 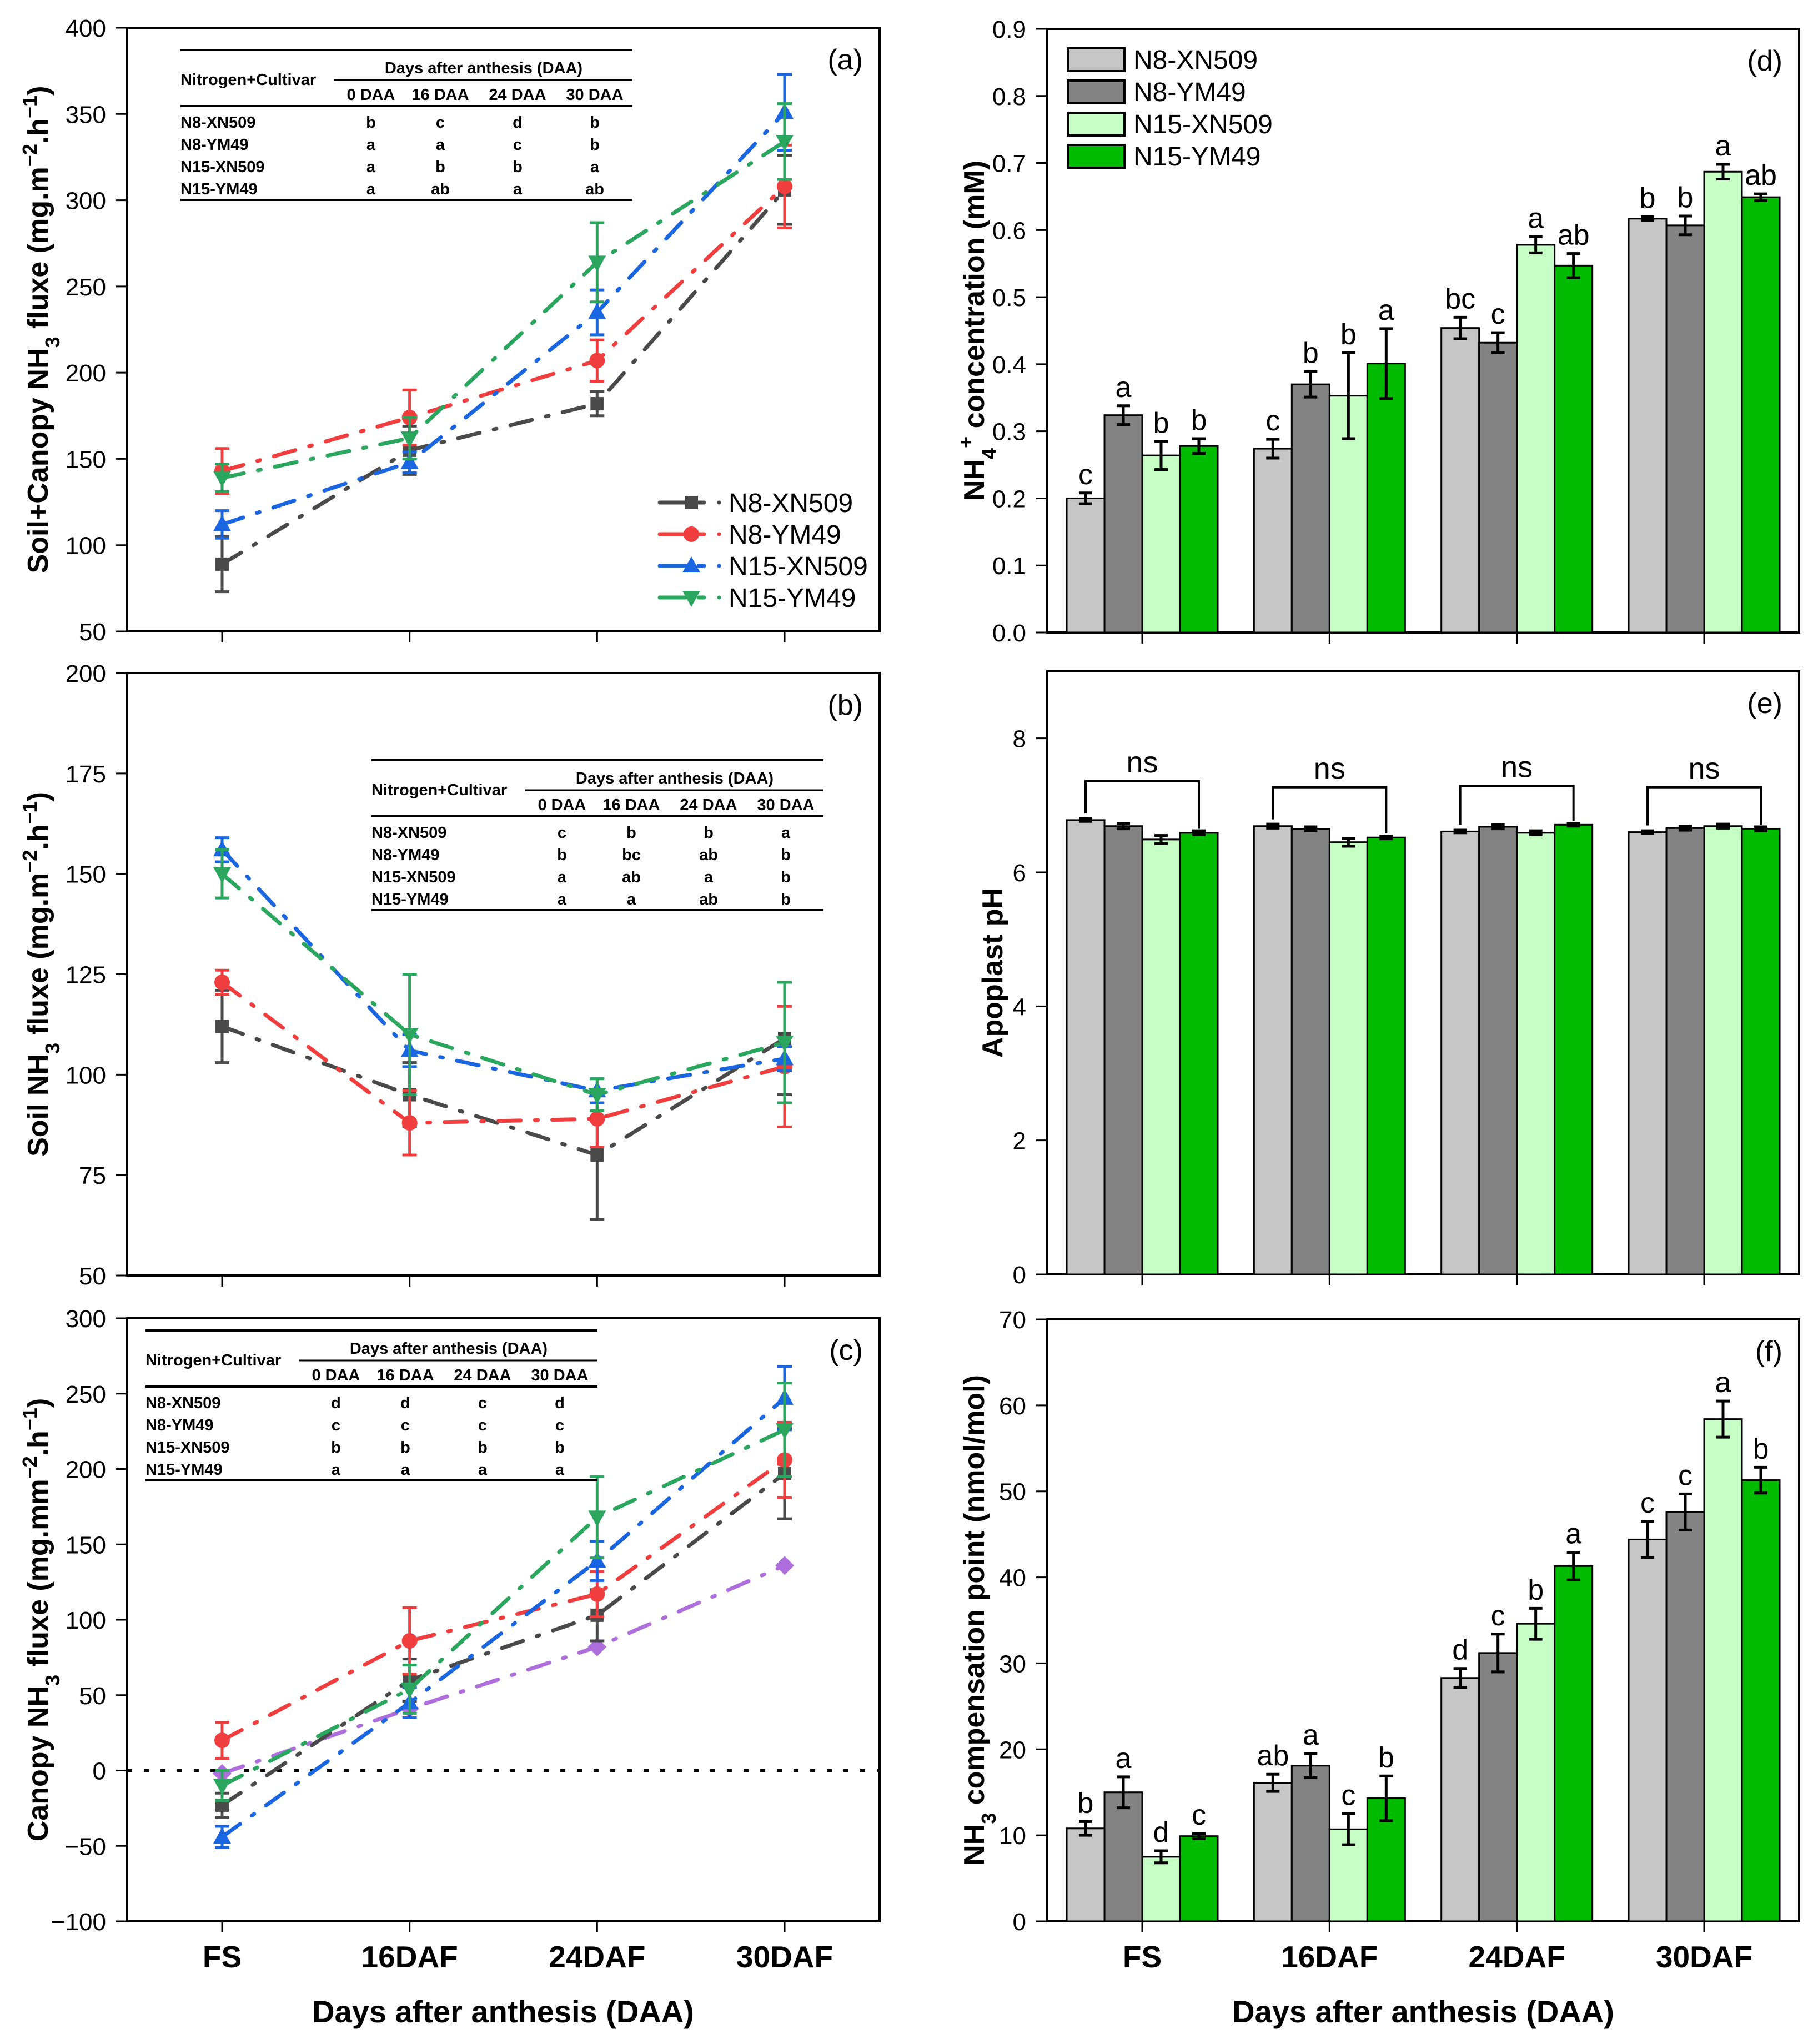 What do you see at coordinates (784, 1957) in the screenshot?
I see `x-tick-label: 30DAF` at bounding box center [784, 1957].